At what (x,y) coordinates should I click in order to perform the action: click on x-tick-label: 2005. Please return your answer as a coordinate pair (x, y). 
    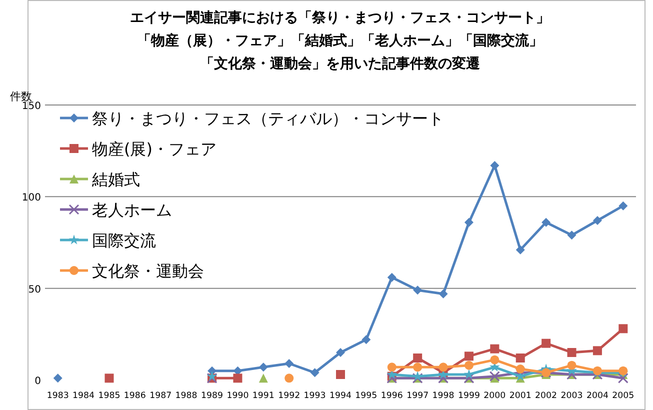
    Looking at the image, I should click on (623, 396).